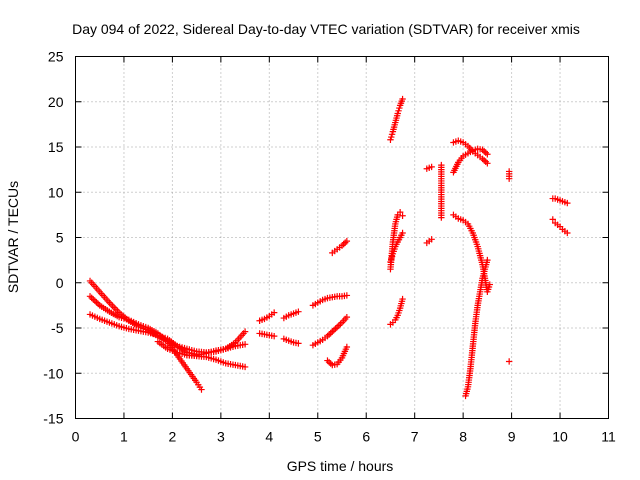 Image resolution: width=640 pixels, height=480 pixels. Describe the element at coordinates (340, 466) in the screenshot. I see `x-axis-label: GPS time / hours` at that location.